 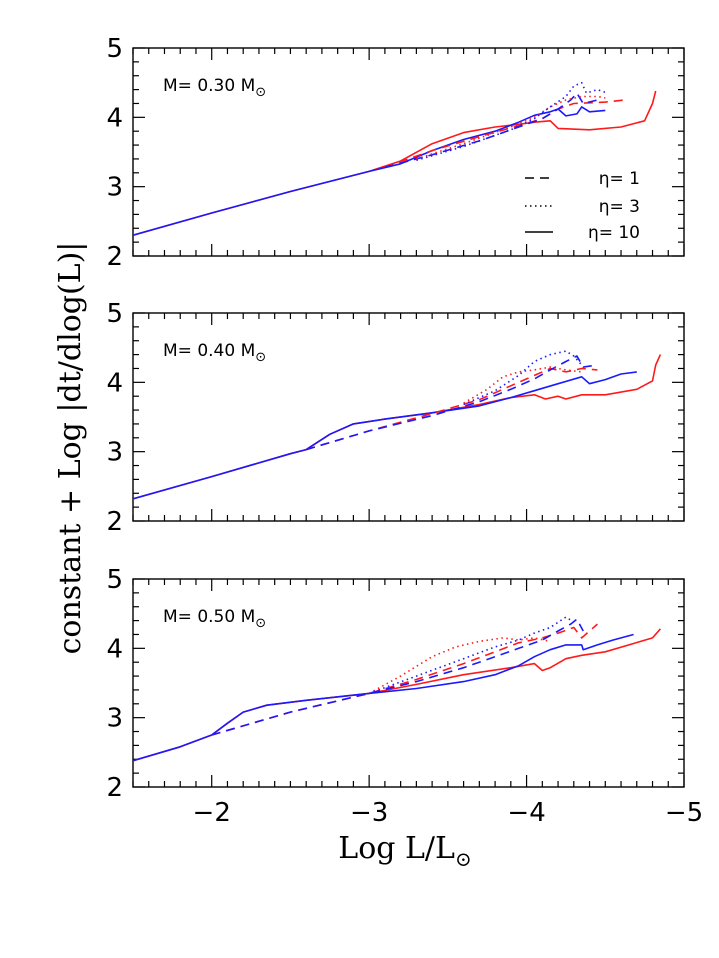 What do you see at coordinates (684, 813) in the screenshot?
I see `x-tick-label: −5` at bounding box center [684, 813].